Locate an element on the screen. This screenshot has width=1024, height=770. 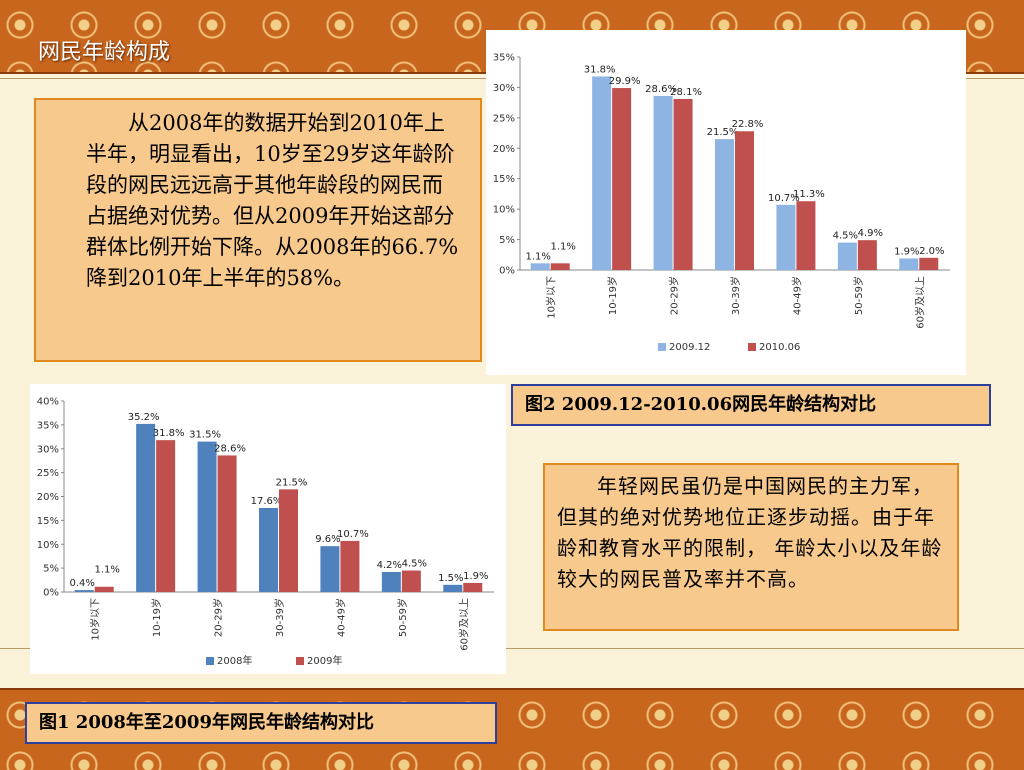
data-label: 31.5% is located at coordinates (205, 435).